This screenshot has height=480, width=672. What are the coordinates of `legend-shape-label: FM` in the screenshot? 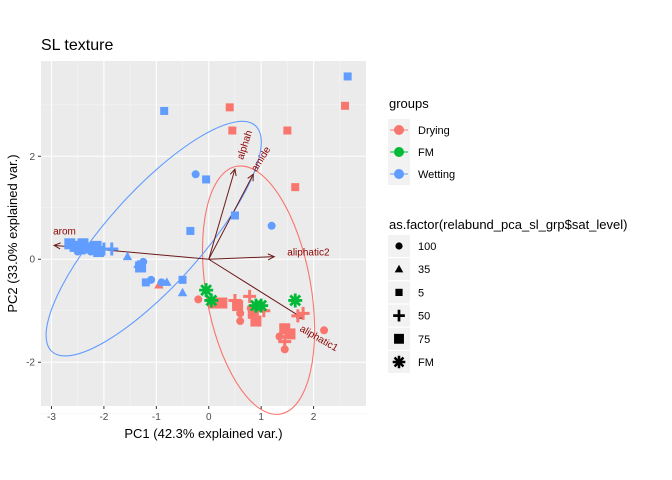 It's located at (426, 363).